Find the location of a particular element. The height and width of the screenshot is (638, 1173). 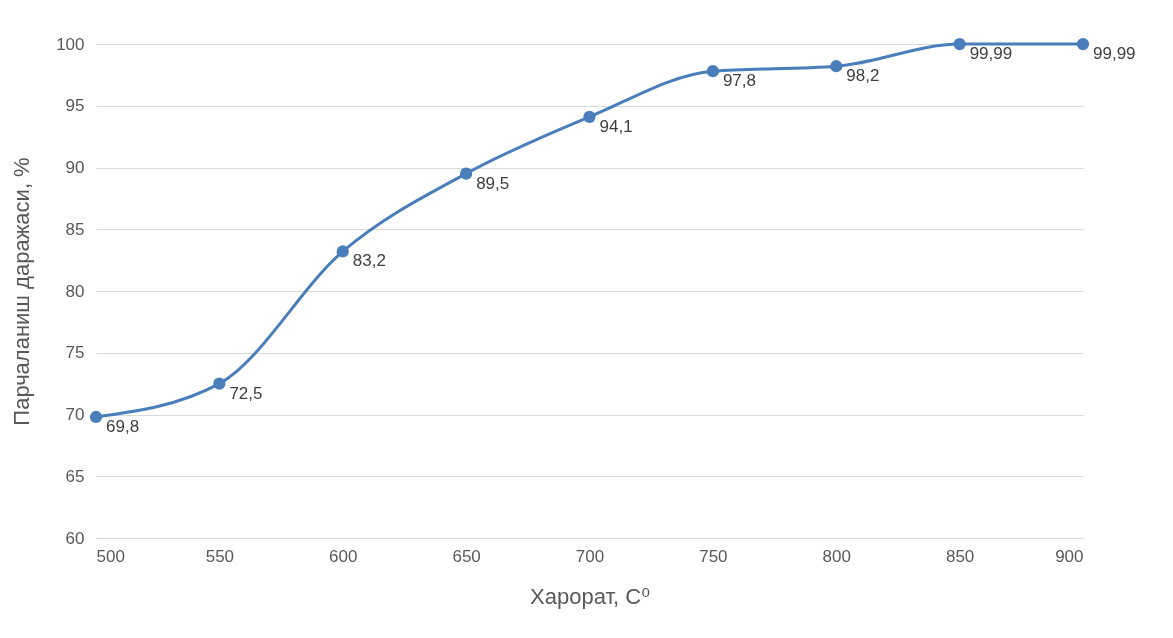

x-tick-label: 650 is located at coordinates (466, 556).